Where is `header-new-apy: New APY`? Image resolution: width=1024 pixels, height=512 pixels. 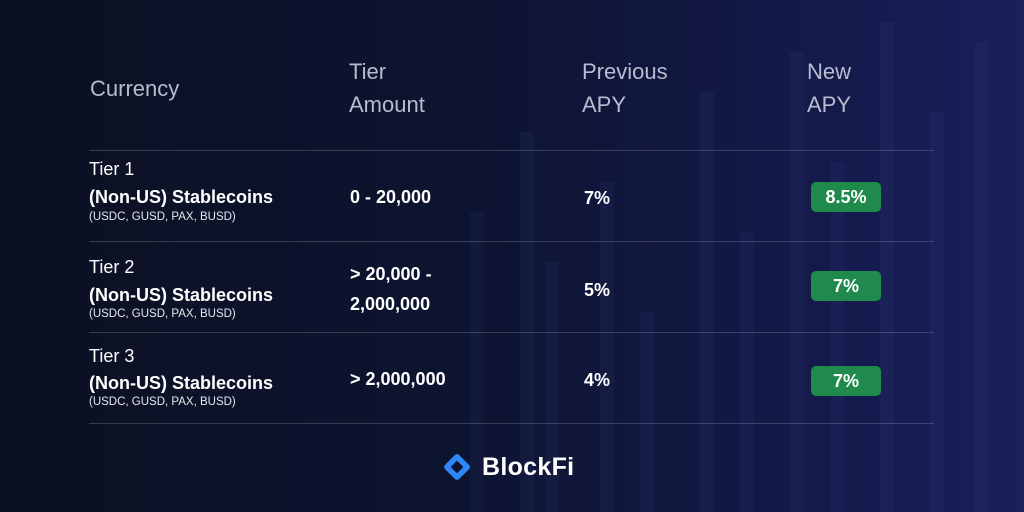 header-new-apy: New APY is located at coordinates (829, 88).